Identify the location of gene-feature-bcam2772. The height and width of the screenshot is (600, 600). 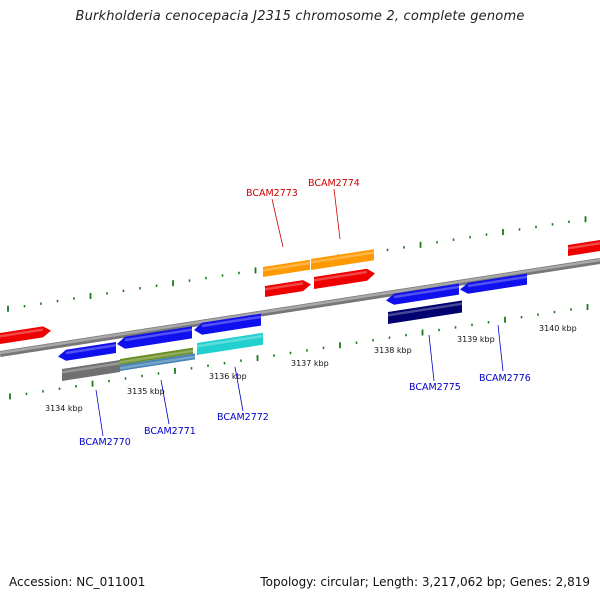
(227, 324).